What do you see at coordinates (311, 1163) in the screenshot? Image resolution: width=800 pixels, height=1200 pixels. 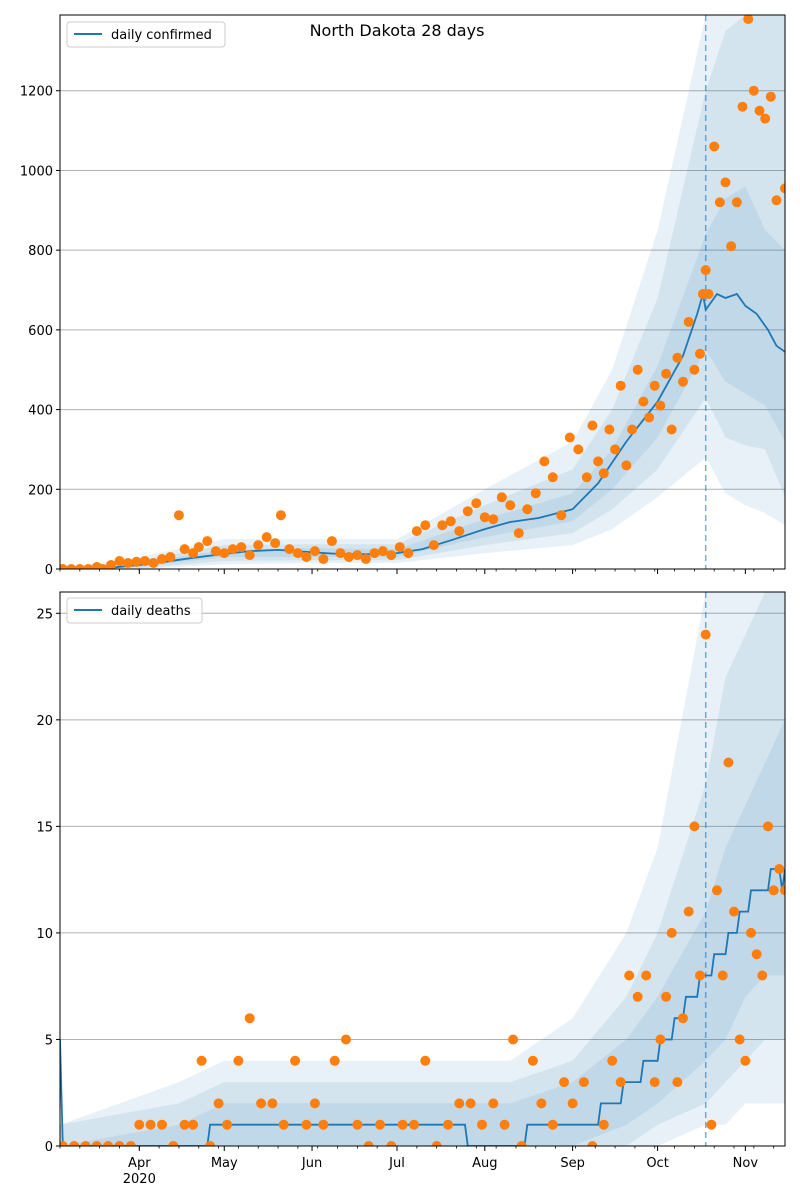 I see `xtick-label: Jun` at bounding box center [311, 1163].